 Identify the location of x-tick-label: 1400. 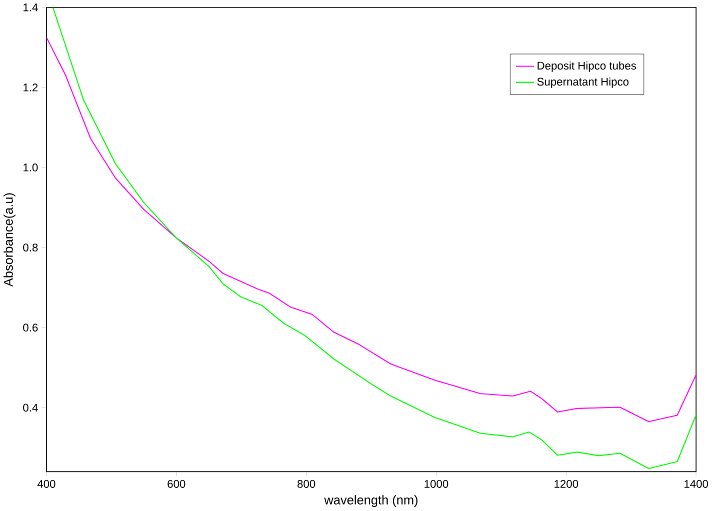
(696, 484).